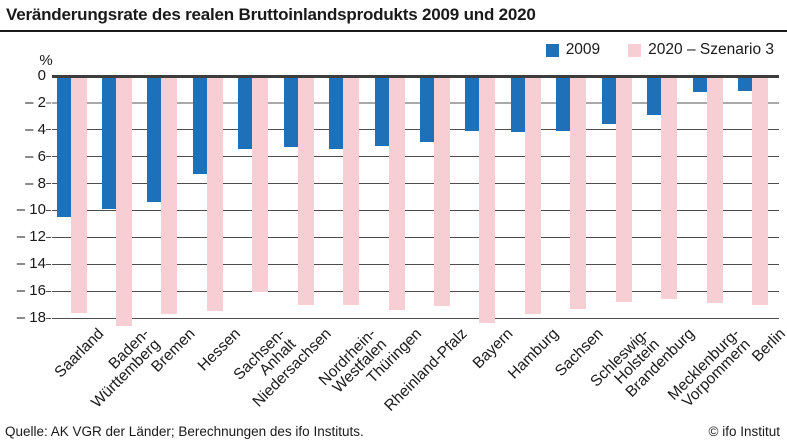 This screenshot has width=787, height=443. I want to click on y-tick-label-16: – 16, so click(31, 291).